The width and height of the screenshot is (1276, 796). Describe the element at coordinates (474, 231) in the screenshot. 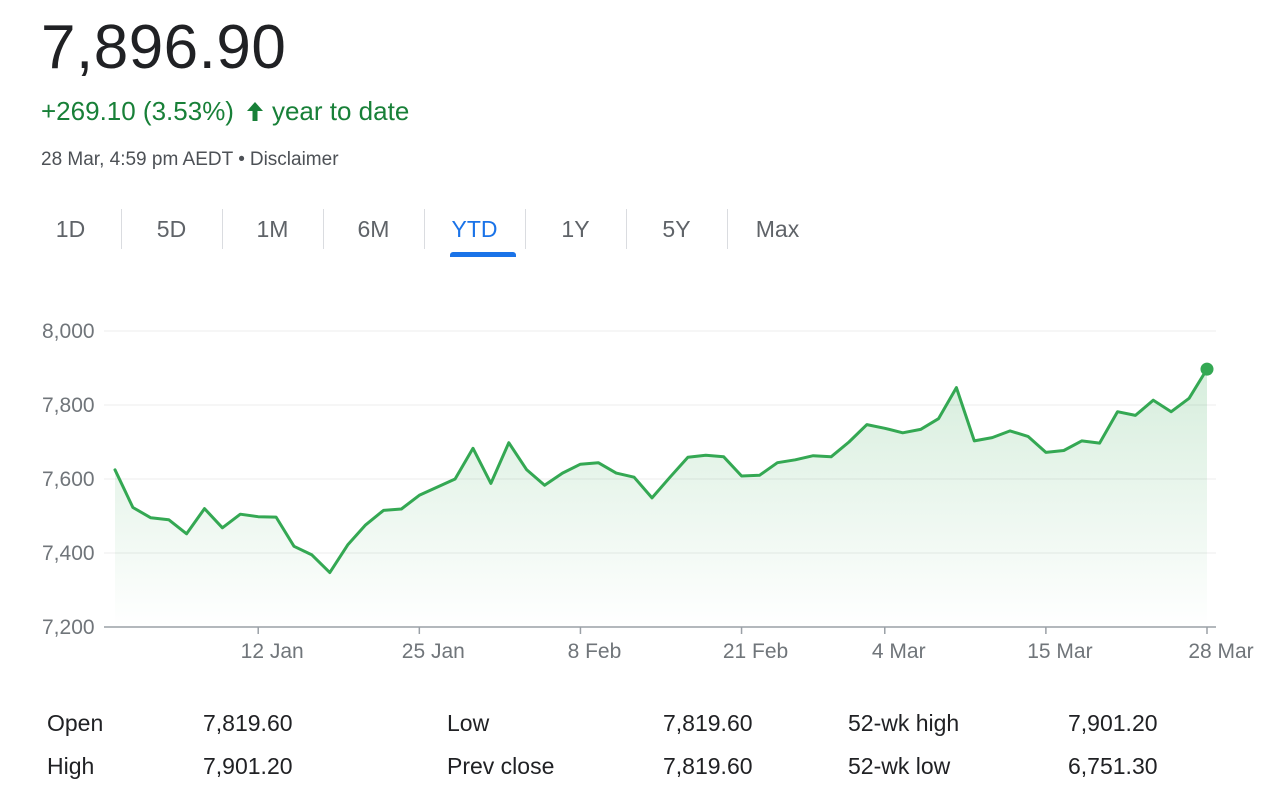

I see `tab-ytd: YTD` at that location.